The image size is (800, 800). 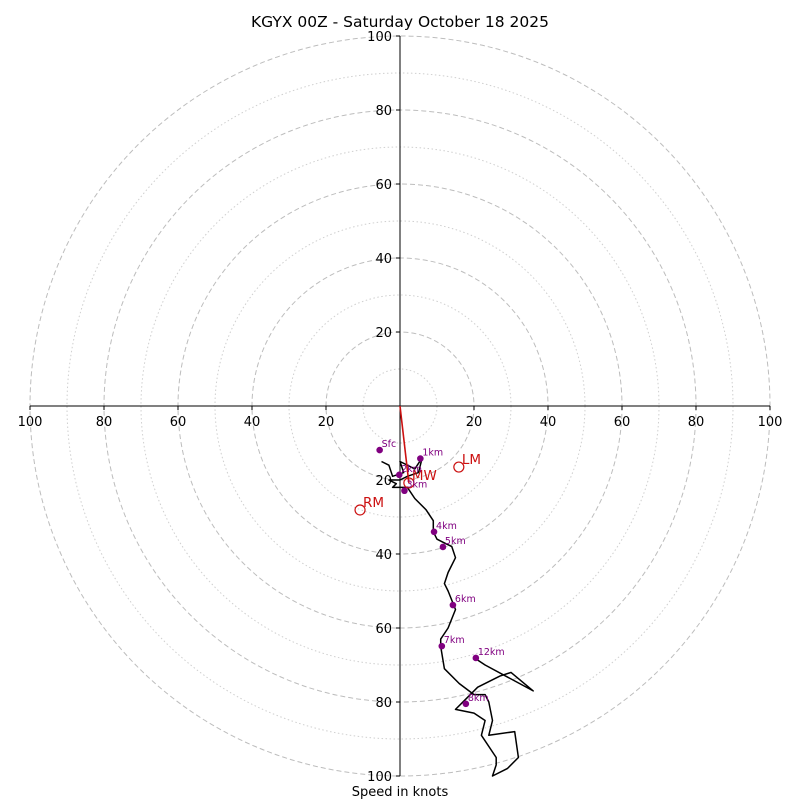 What do you see at coordinates (454, 640) in the screenshot?
I see `height-marker-label: 7km` at bounding box center [454, 640].